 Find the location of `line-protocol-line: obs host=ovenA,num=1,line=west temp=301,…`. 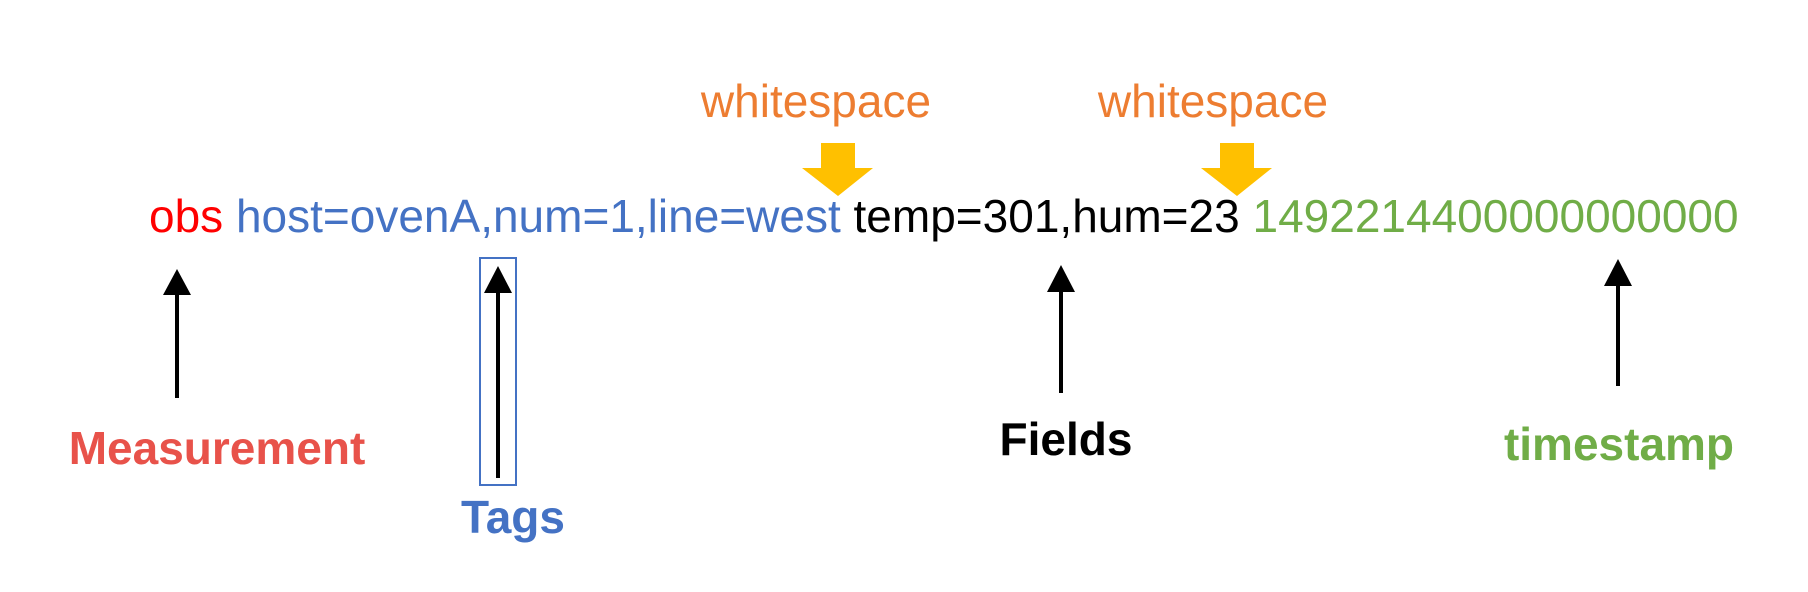

line-protocol-line: obs host=ovenA,num=1,line=west temp=301,… is located at coordinates (944, 216).